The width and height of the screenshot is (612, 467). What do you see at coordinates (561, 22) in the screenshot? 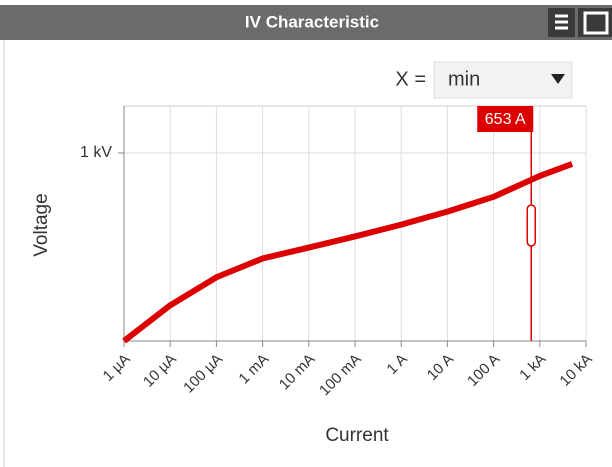
I see `menu-icon` at bounding box center [561, 22].